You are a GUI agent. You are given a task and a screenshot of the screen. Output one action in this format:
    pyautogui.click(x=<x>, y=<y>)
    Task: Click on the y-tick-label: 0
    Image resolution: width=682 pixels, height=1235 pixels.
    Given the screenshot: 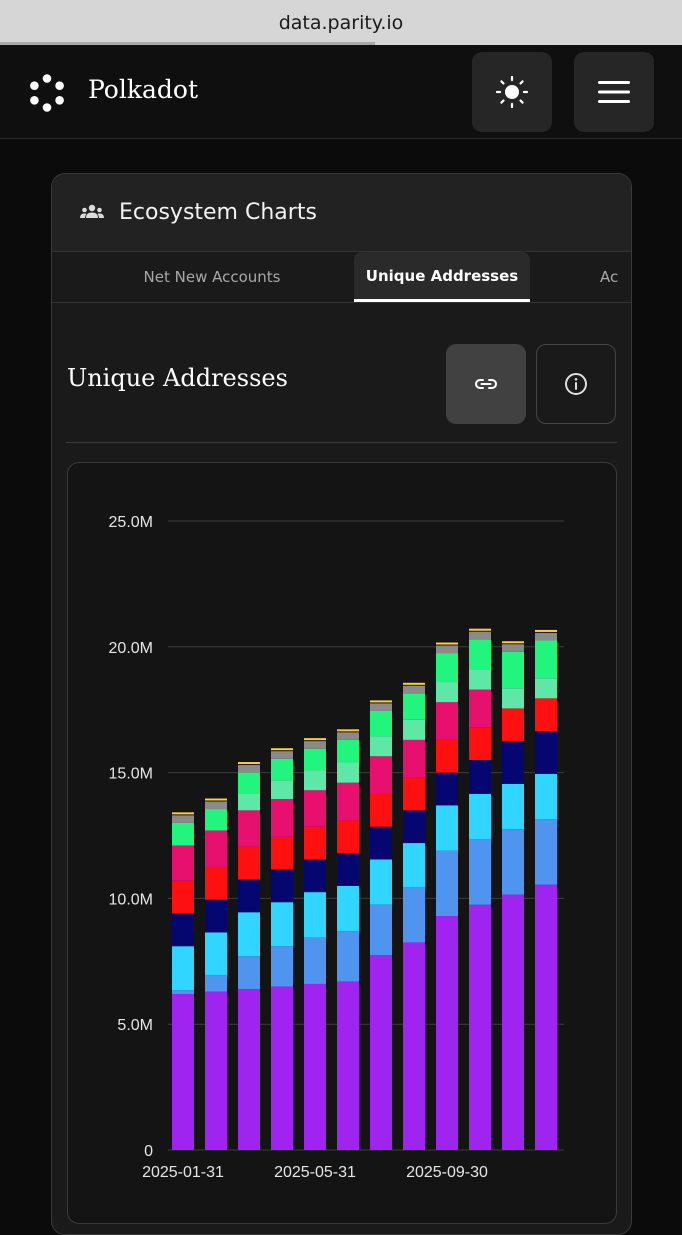 What is the action you would take?
    pyautogui.click(x=148, y=1151)
    